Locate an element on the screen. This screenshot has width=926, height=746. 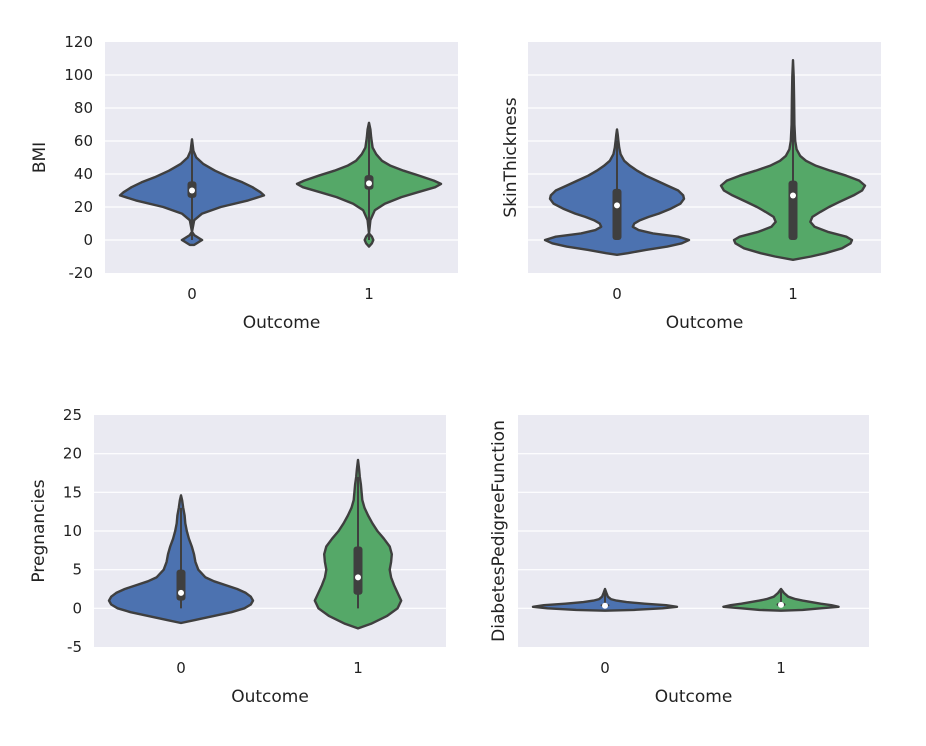
y-tick-label: 5 is located at coordinates (77, 570).